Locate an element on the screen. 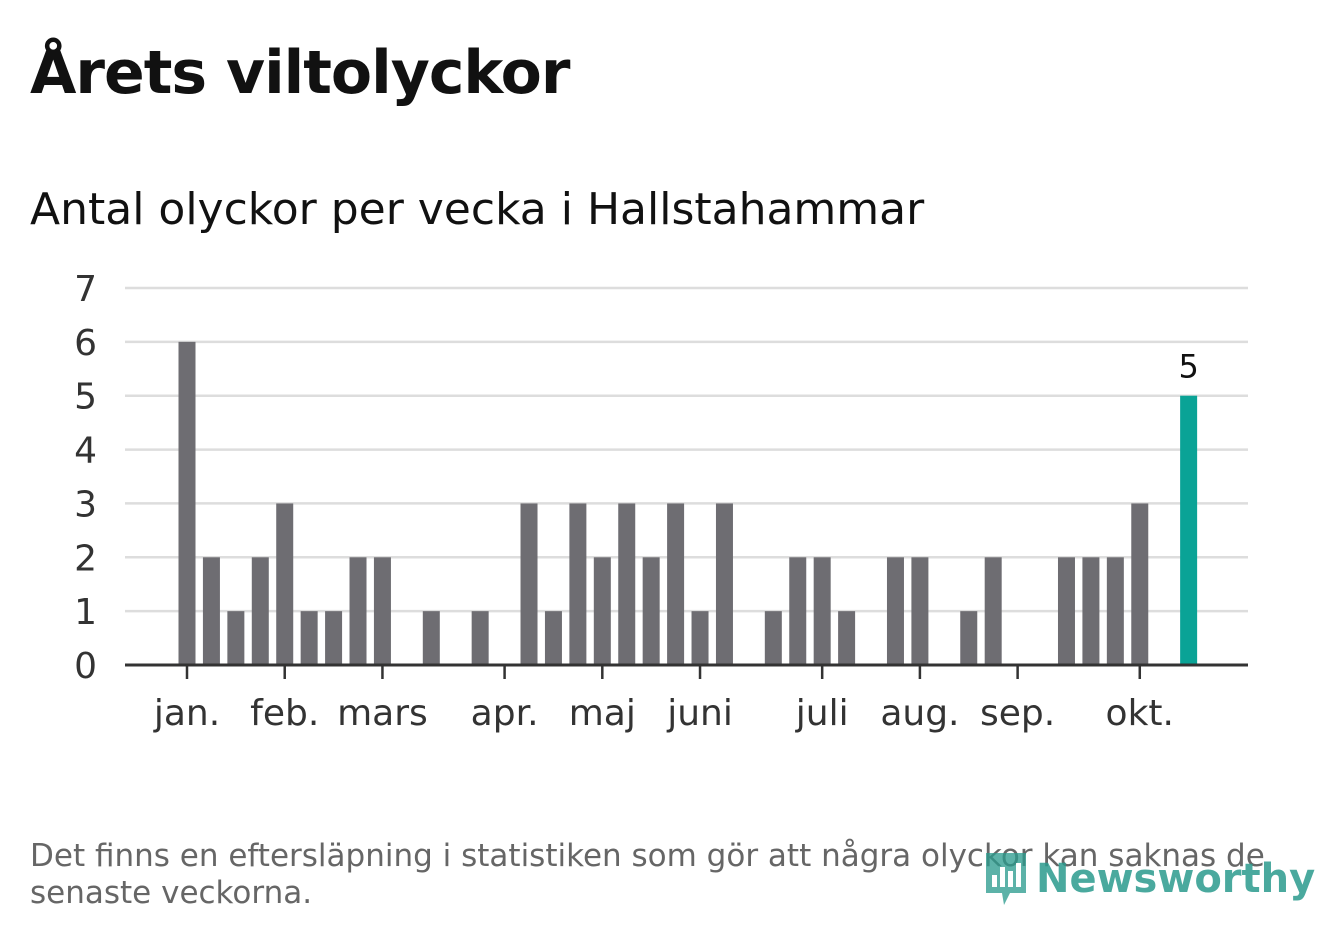  bar-chart-bubble-icon is located at coordinates (1006, 879).